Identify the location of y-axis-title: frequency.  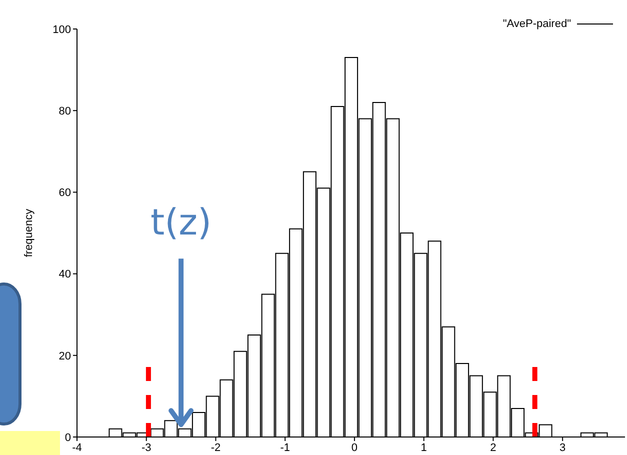
(28, 233).